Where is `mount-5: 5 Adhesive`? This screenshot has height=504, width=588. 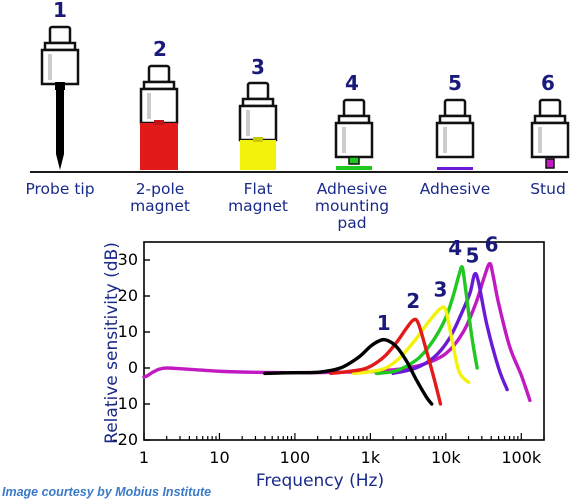 mount-5: 5 Adhesive is located at coordinates (455, 134).